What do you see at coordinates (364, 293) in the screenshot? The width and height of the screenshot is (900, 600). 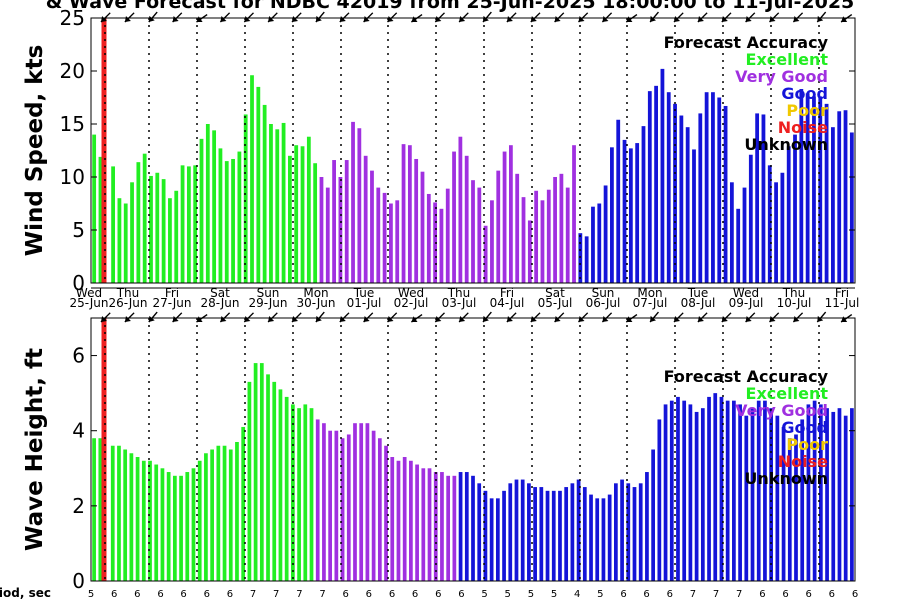 I see `day-label-dow: Tue` at bounding box center [364, 293].